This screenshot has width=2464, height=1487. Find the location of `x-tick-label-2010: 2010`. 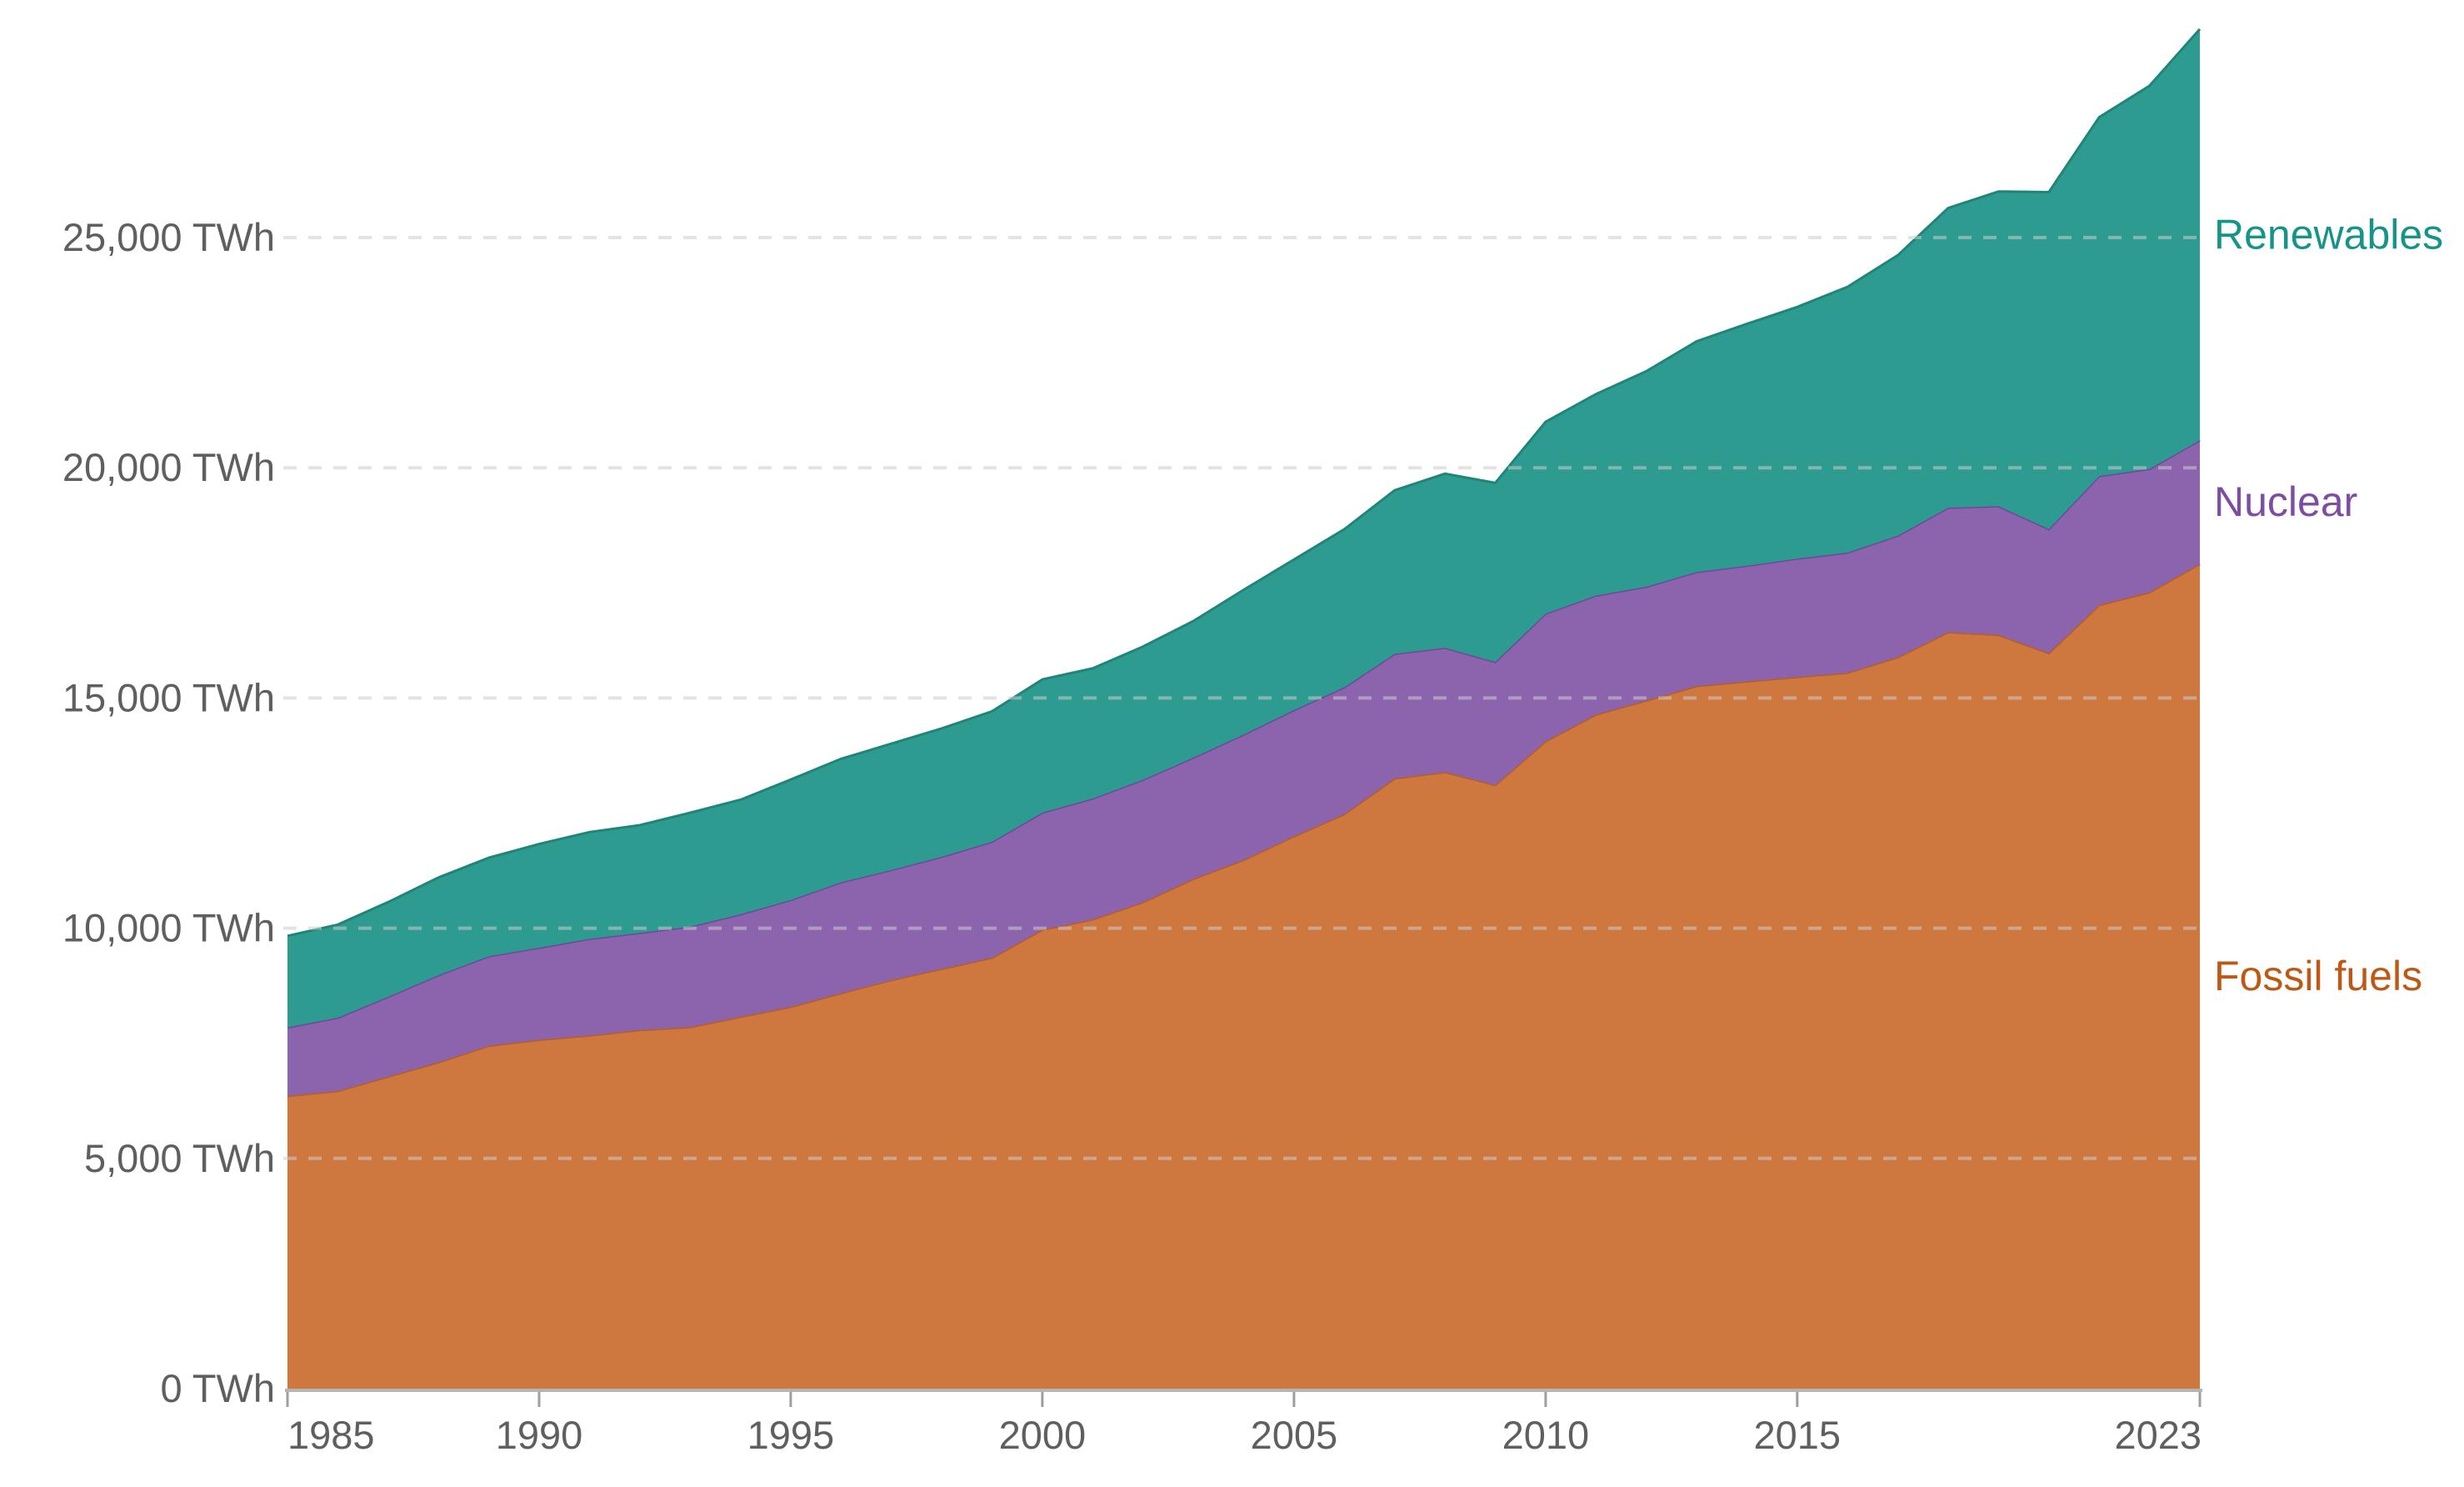

x-tick-label-2010: 2010 is located at coordinates (1546, 1435).